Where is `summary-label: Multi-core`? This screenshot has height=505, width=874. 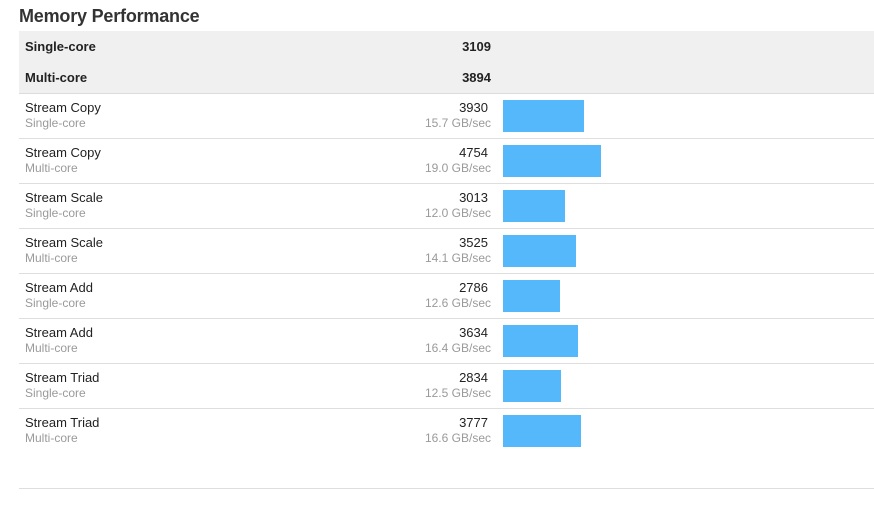 summary-label: Multi-core is located at coordinates (56, 77).